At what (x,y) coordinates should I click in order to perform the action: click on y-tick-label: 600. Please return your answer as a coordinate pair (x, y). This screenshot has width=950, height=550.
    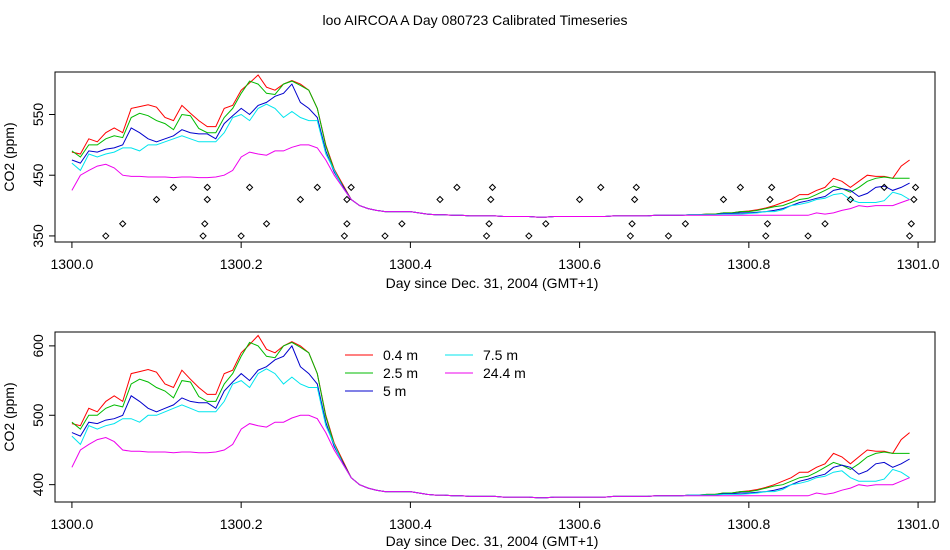
    Looking at the image, I should click on (38, 346).